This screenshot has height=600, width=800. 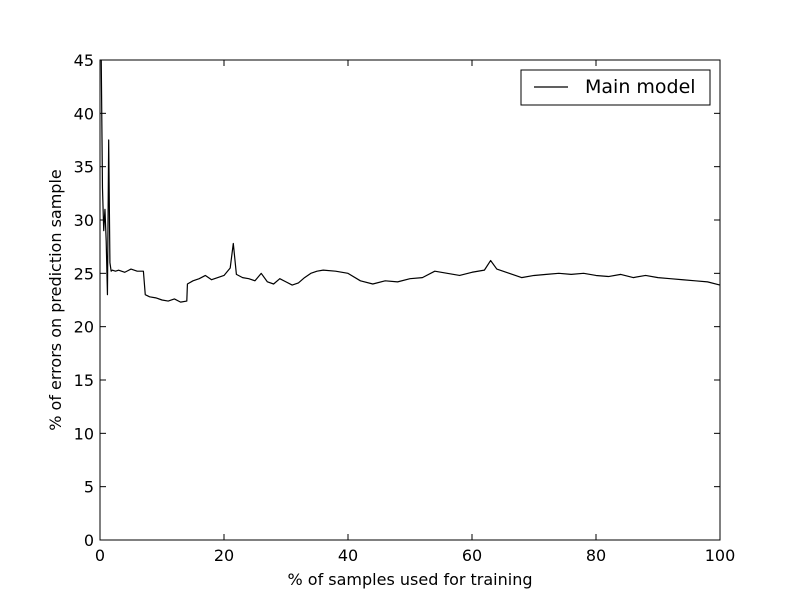 I want to click on x-axis-label: % of samples used for training, so click(x=409, y=579).